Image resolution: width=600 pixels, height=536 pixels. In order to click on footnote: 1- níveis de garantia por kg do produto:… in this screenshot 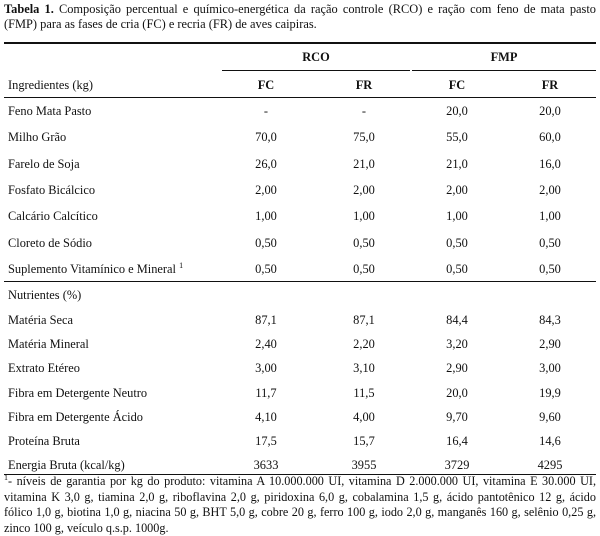, I will do `click(300, 504)`.